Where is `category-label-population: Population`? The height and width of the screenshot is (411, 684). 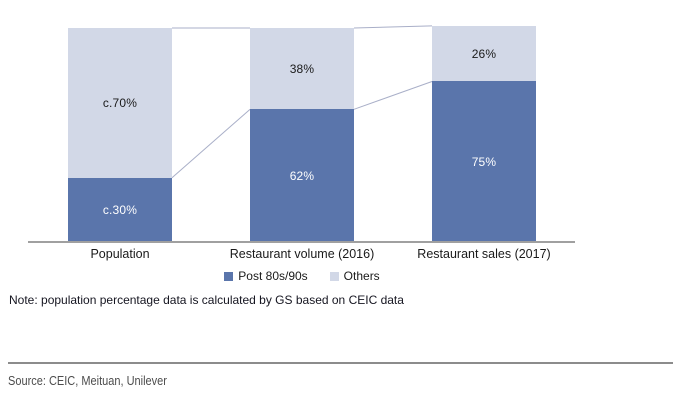 category-label-population: Population is located at coordinates (120, 254).